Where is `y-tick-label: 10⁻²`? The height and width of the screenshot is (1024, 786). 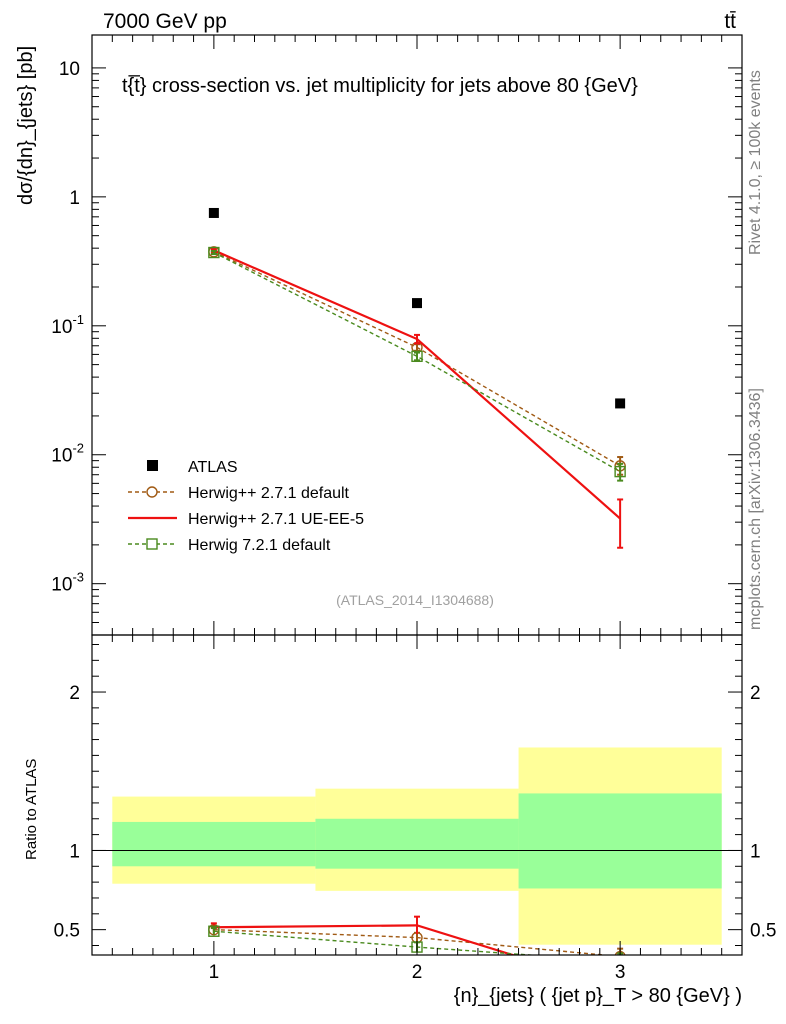
y-tick-label: 10⁻² is located at coordinates (67, 454).